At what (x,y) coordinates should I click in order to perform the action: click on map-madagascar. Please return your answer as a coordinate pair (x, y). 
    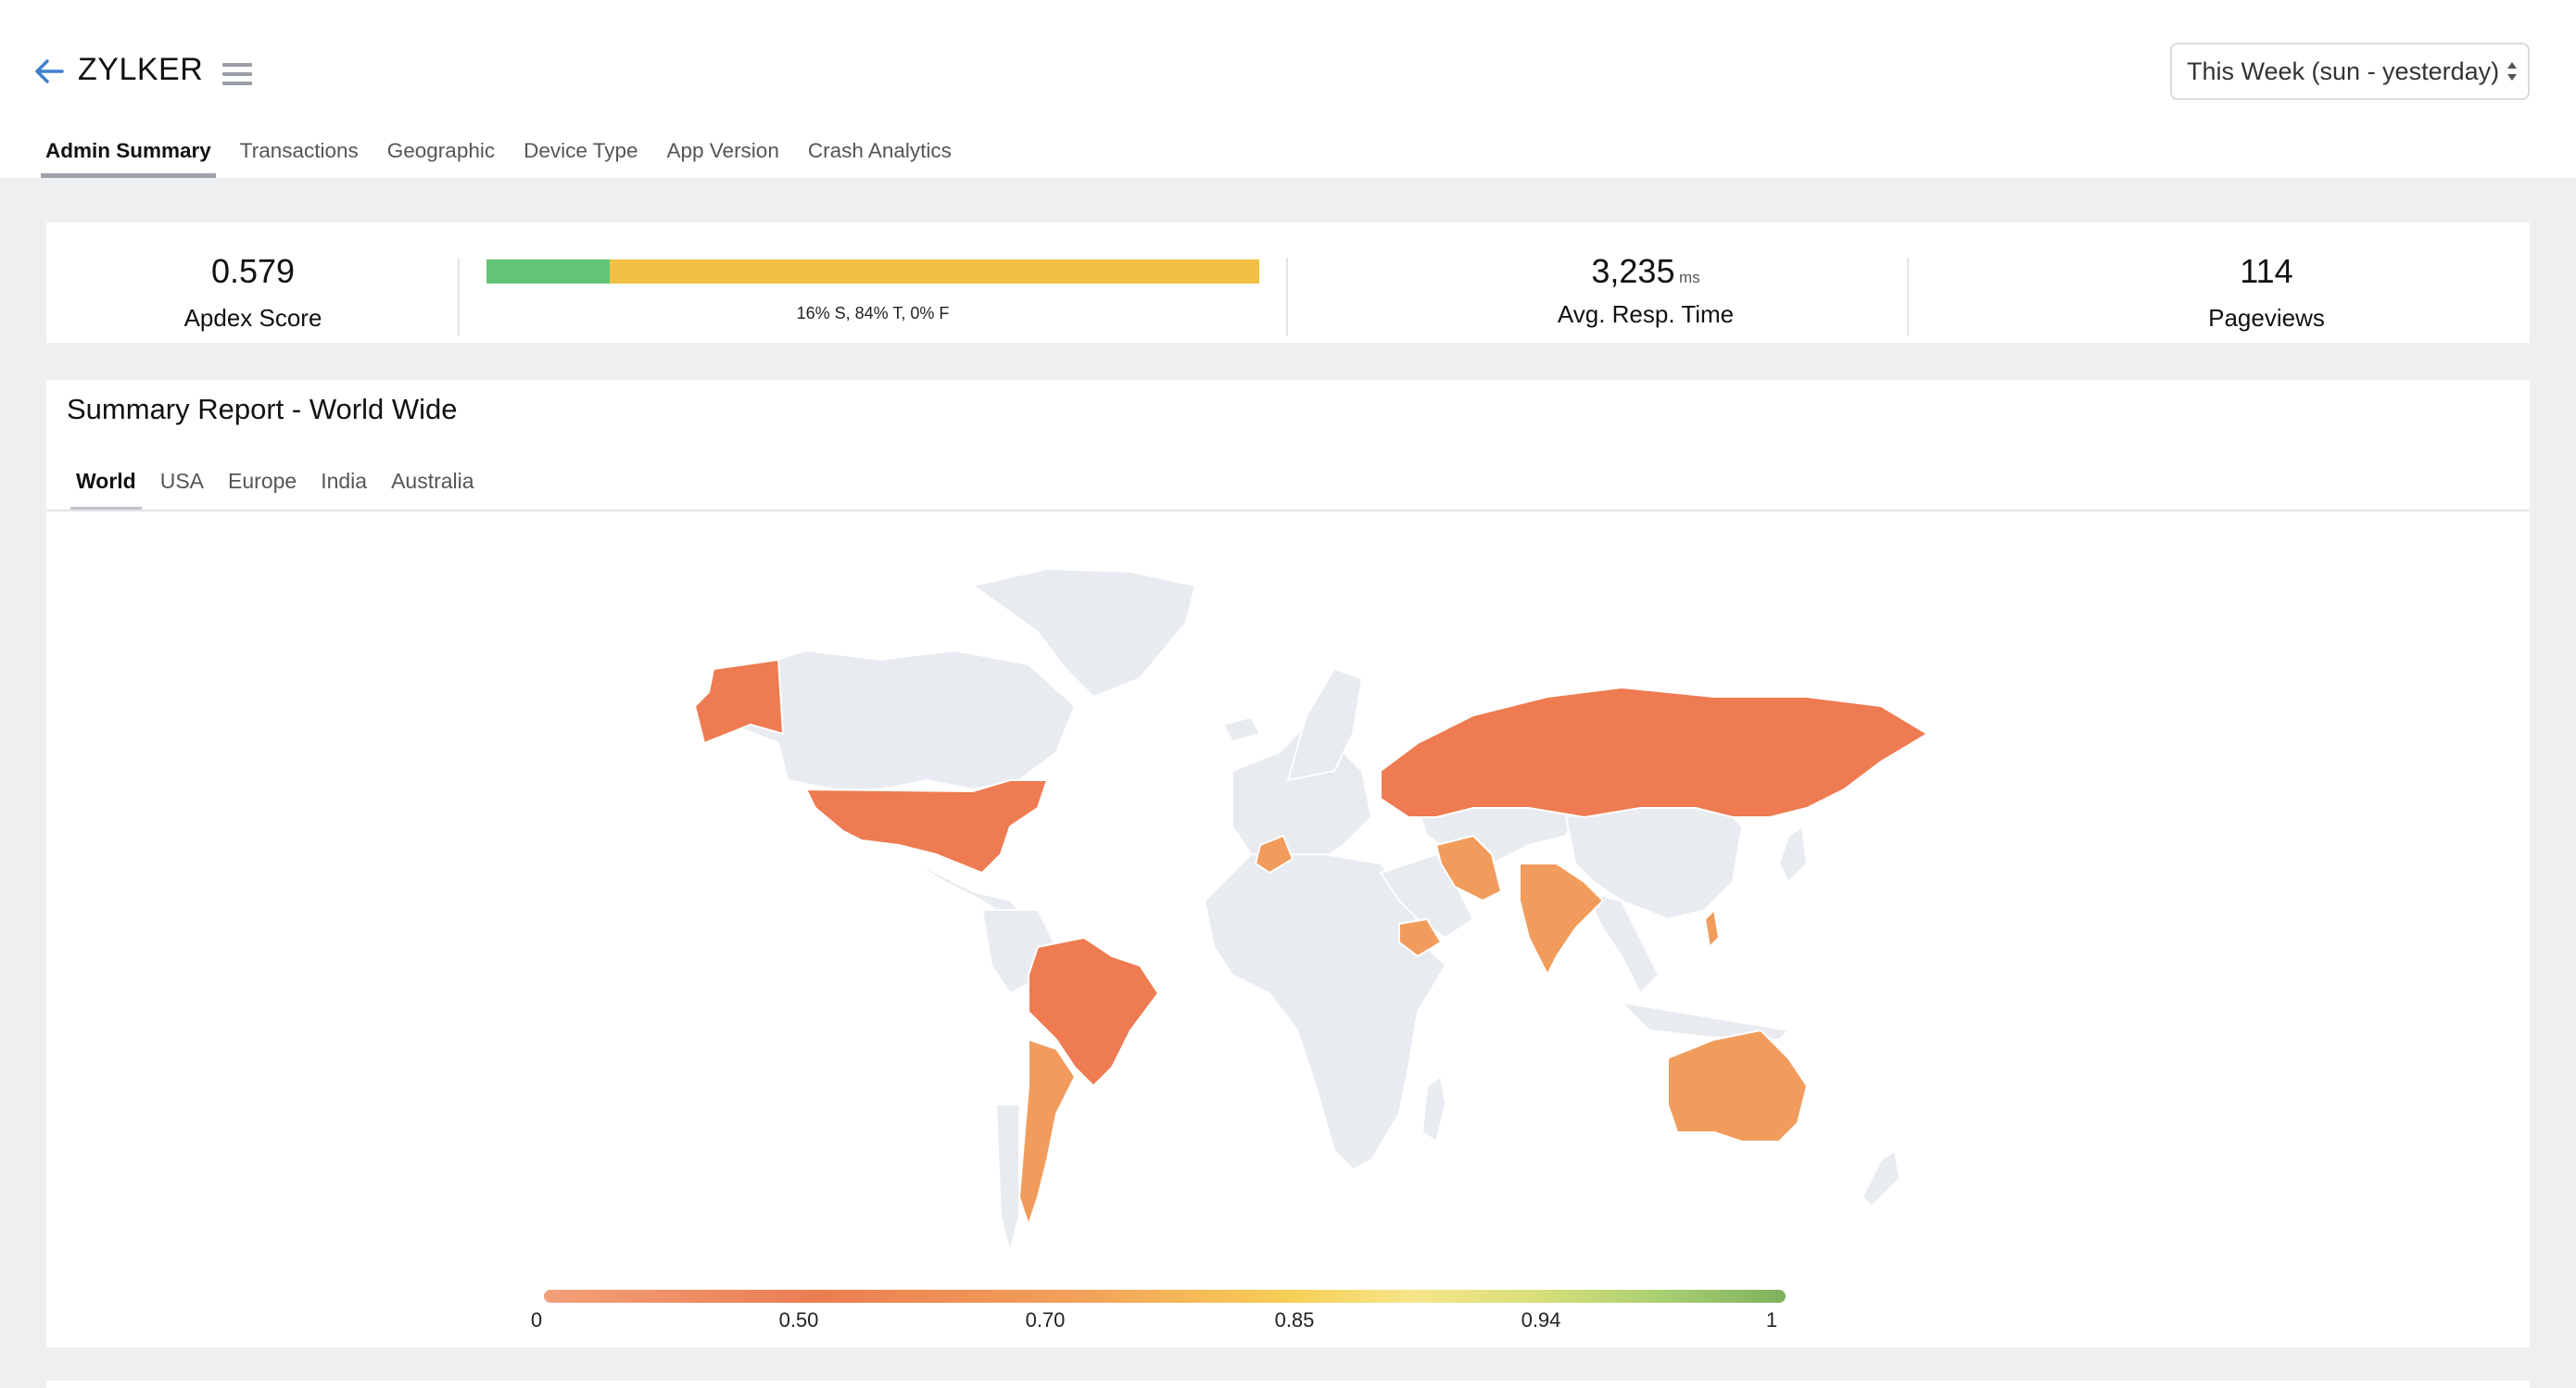
    Looking at the image, I should click on (1434, 1109).